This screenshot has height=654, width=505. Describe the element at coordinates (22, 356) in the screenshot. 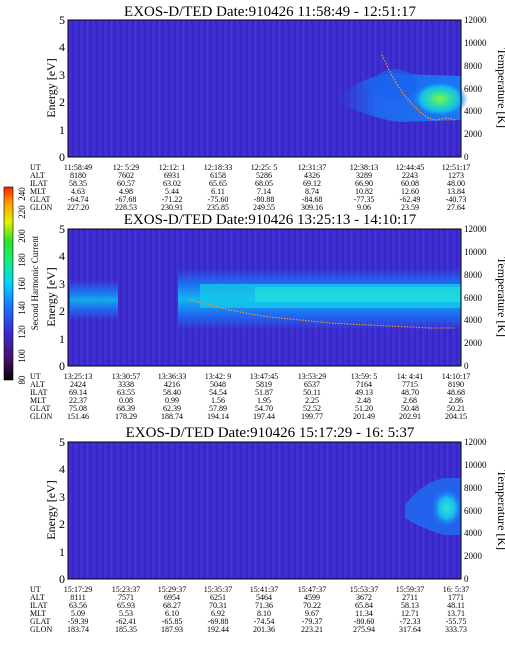

I see `colorbar-tick: 100` at that location.